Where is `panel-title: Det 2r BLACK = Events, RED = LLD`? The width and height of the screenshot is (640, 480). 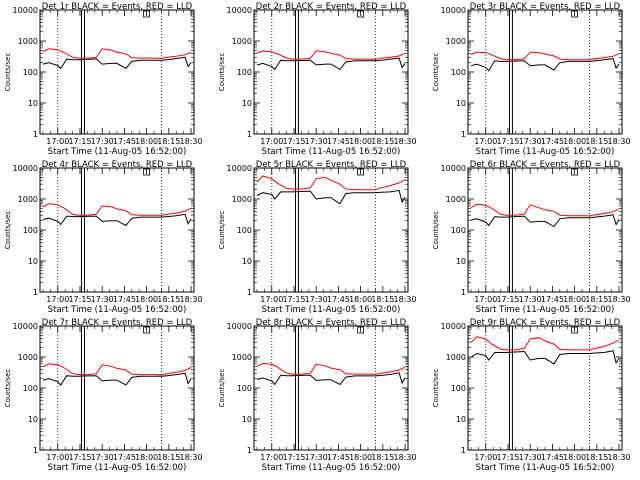 panel-title: Det 2r BLACK = Events, RED = LLD is located at coordinates (331, 7).